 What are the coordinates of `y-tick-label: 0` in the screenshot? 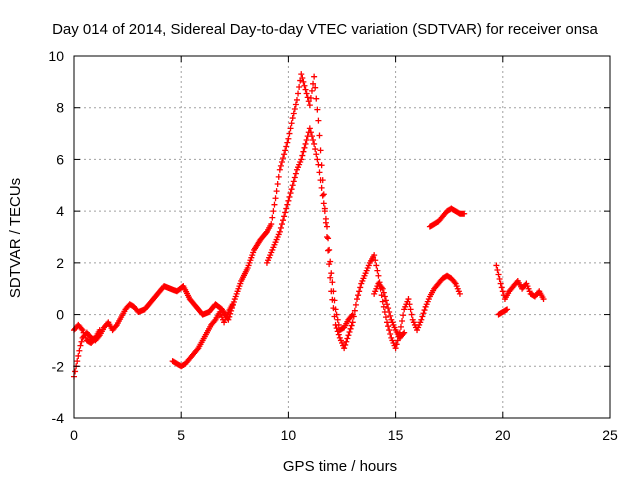 It's located at (60, 315).